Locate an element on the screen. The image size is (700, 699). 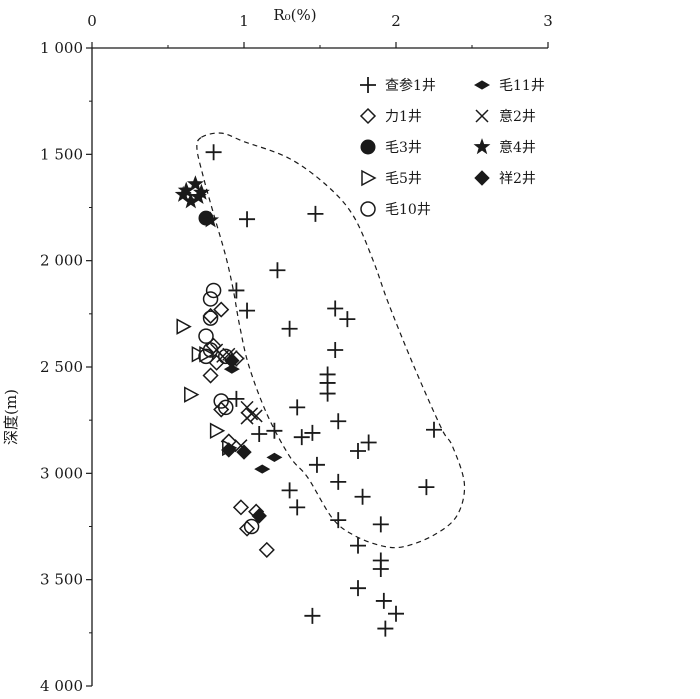
y-tick-label: 3 500 is located at coordinates (61, 580).